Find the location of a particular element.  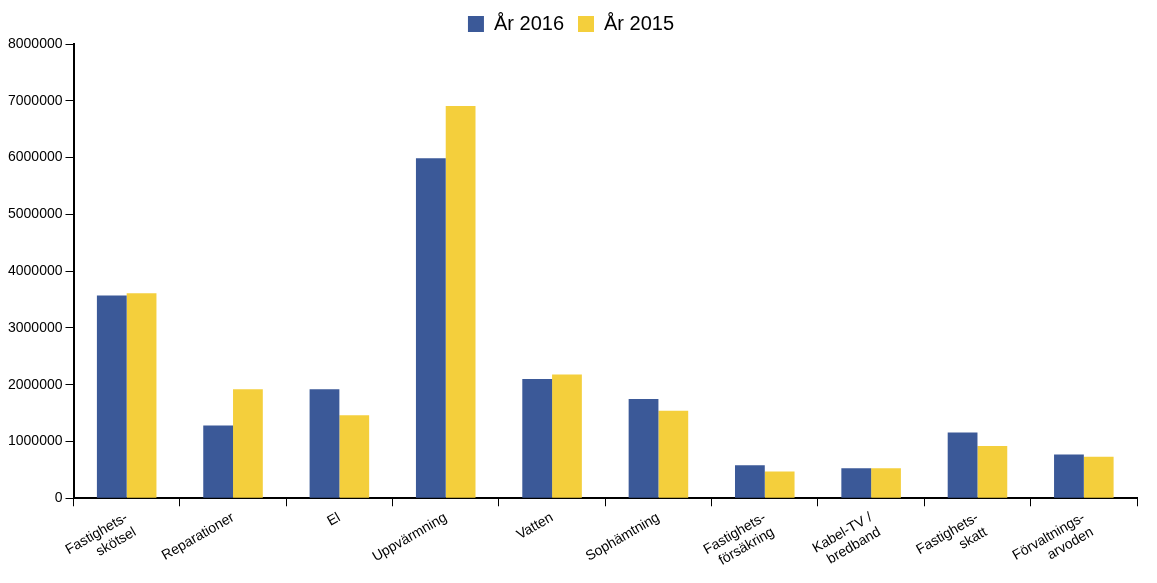

legend-label: År 2016 is located at coordinates (529, 22).